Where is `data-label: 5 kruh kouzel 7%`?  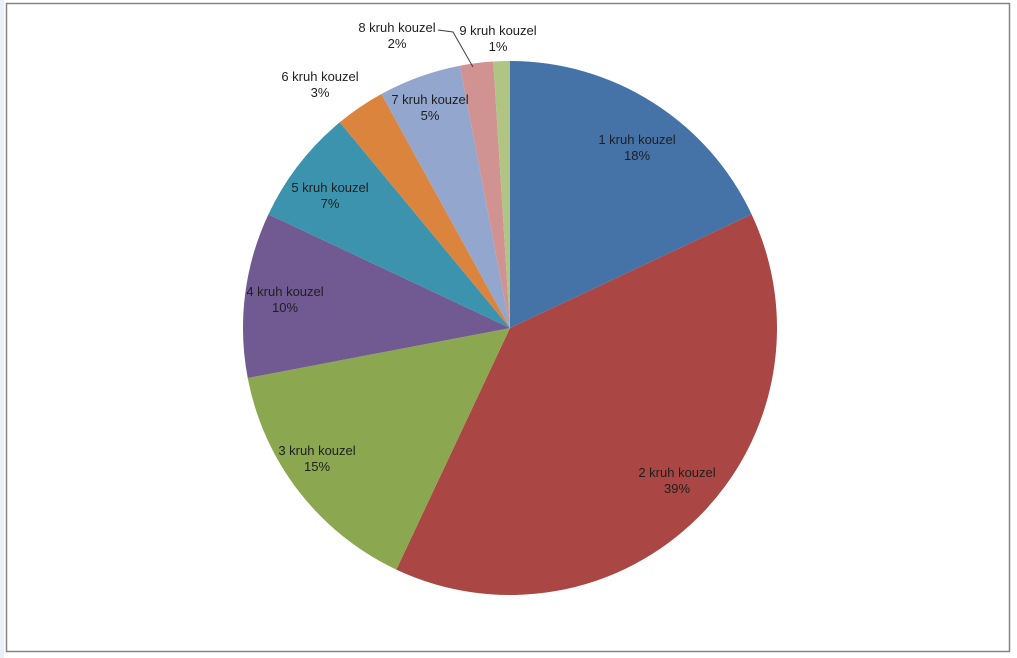
data-label: 5 kruh kouzel 7% is located at coordinates (329, 195).